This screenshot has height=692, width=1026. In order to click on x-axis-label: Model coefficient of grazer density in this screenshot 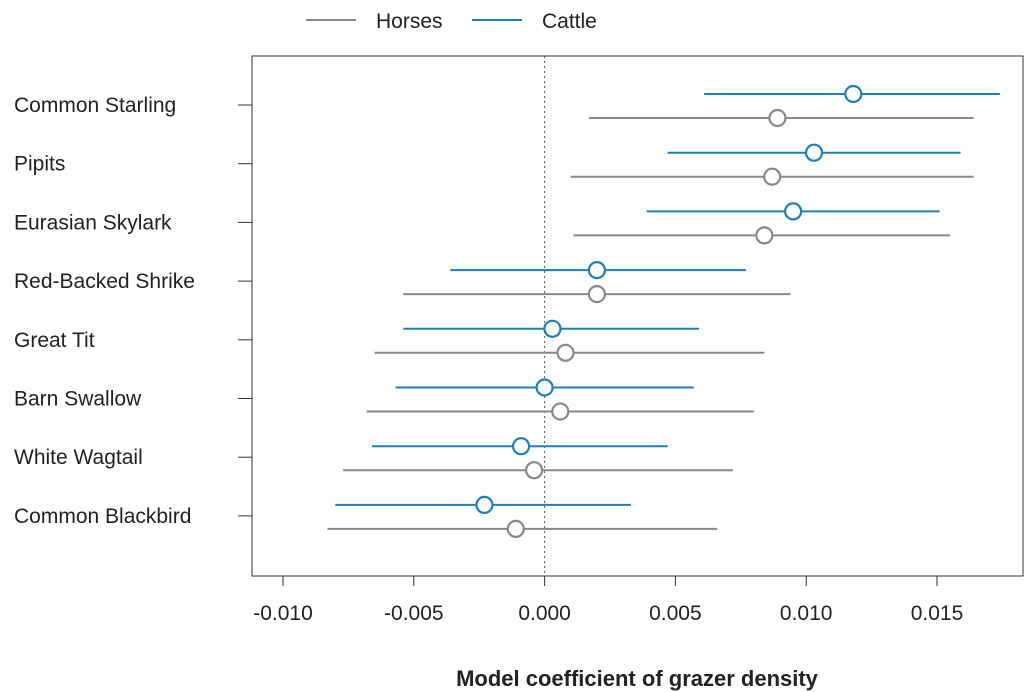, I will do `click(637, 678)`.